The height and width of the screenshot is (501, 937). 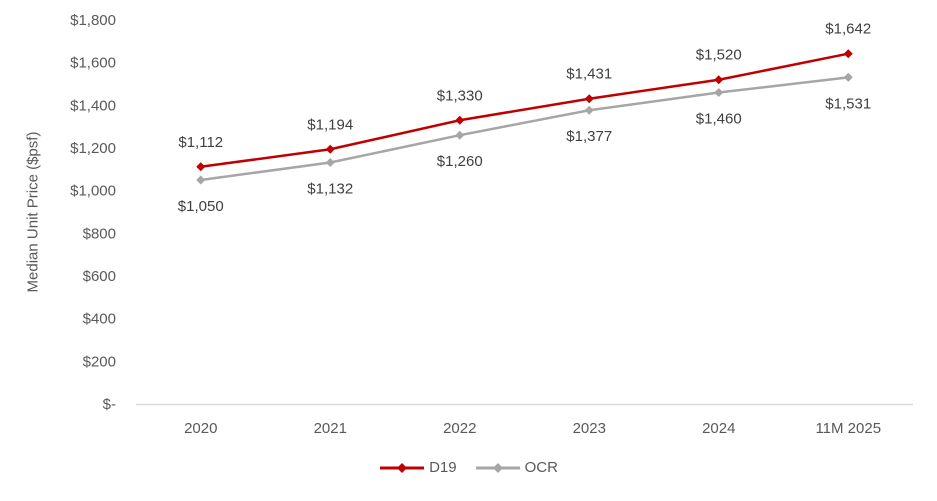 I want to click on y-axis-tick-label: $800, so click(x=99, y=233).